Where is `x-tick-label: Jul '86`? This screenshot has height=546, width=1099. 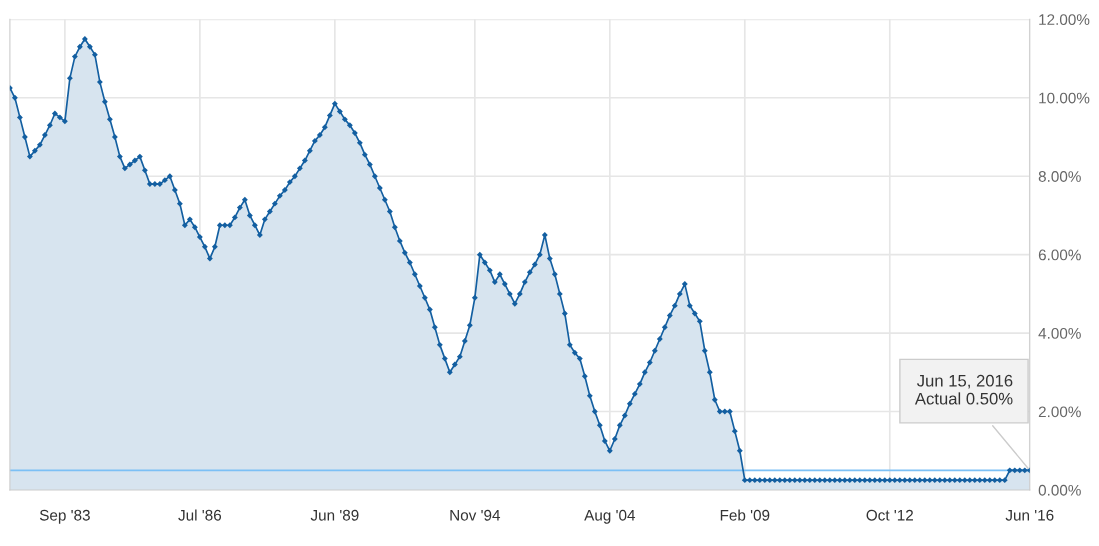 x-tick-label: Jul '86 is located at coordinates (200, 515).